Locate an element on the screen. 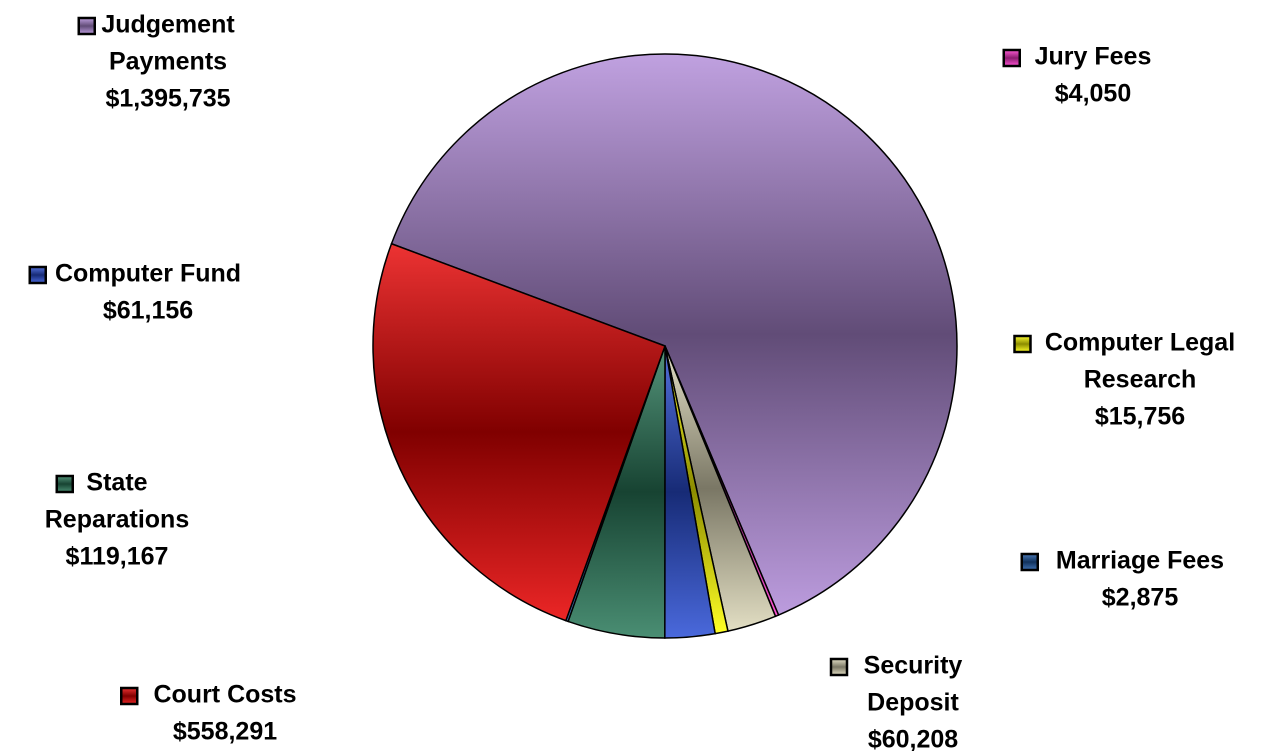 This screenshot has width=1286, height=751. slice-marker-computer-fund is located at coordinates (37, 275).